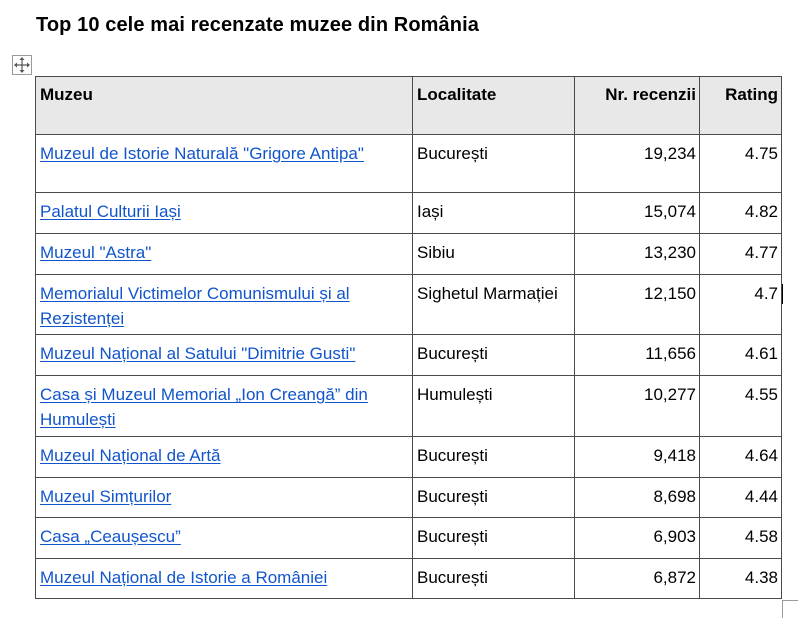  What do you see at coordinates (637, 163) in the screenshot?
I see `cell-recenzii: 19,234` at bounding box center [637, 163].